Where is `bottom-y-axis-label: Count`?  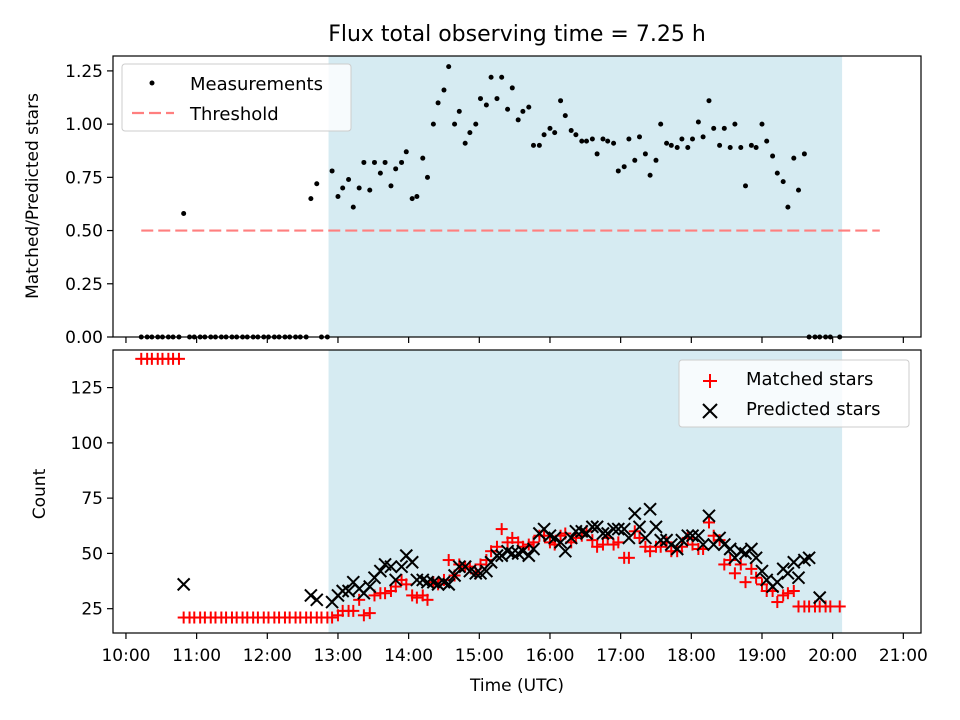 bottom-y-axis-label: Count is located at coordinates (40, 493).